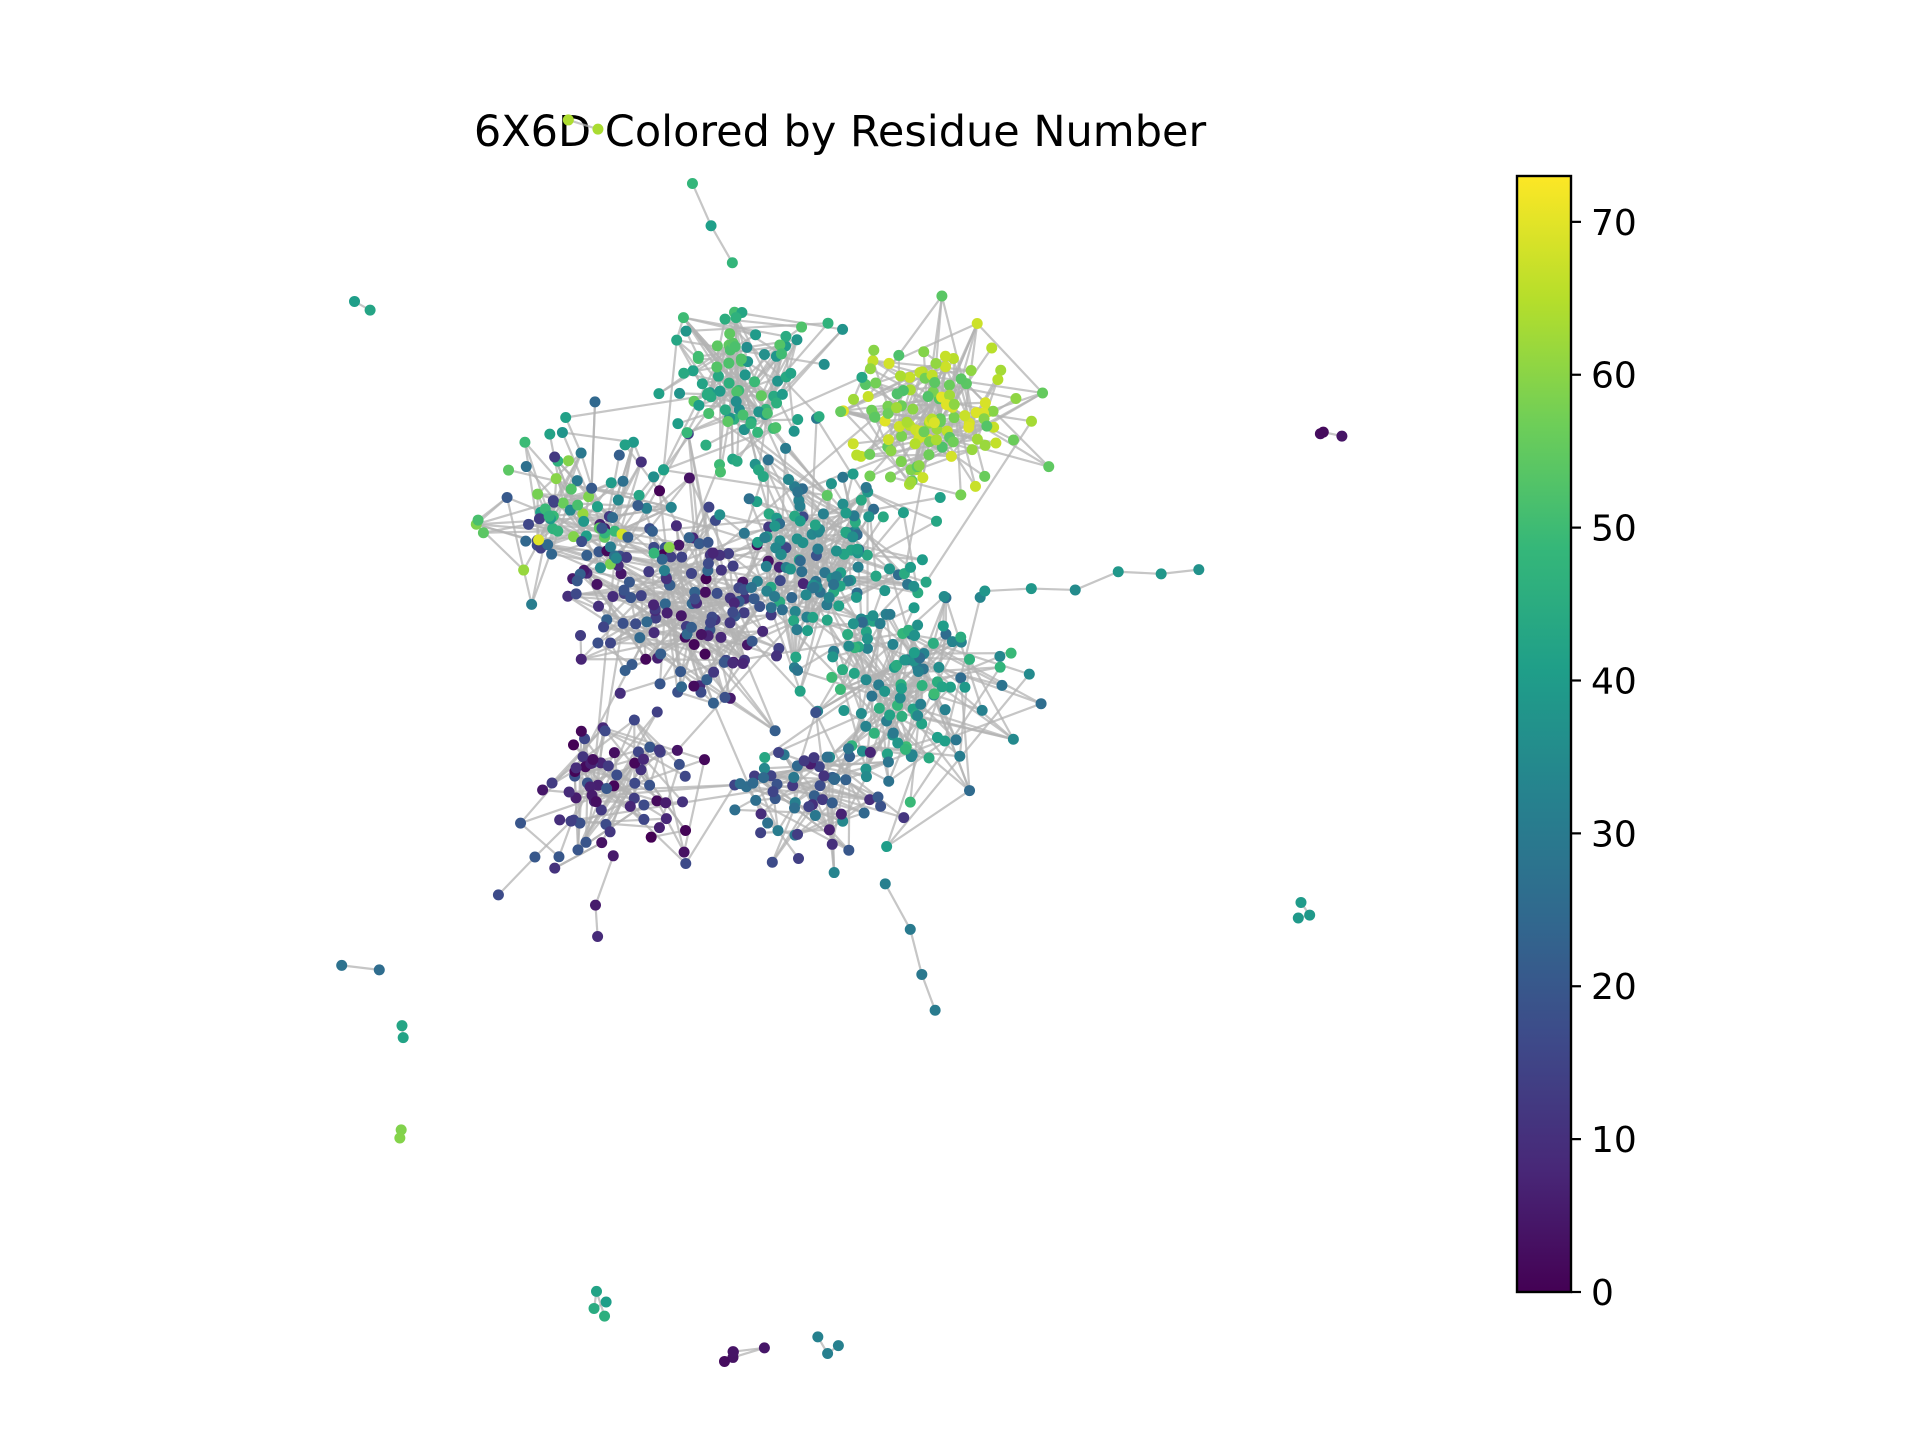 The width and height of the screenshot is (1920, 1440). Describe the element at coordinates (1614, 223) in the screenshot. I see `colorbar-tick-label: 70` at that location.